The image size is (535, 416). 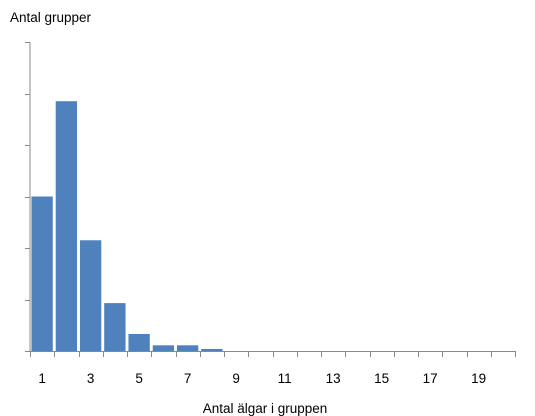 I want to click on x-tick-label-7: 7, so click(x=188, y=378).